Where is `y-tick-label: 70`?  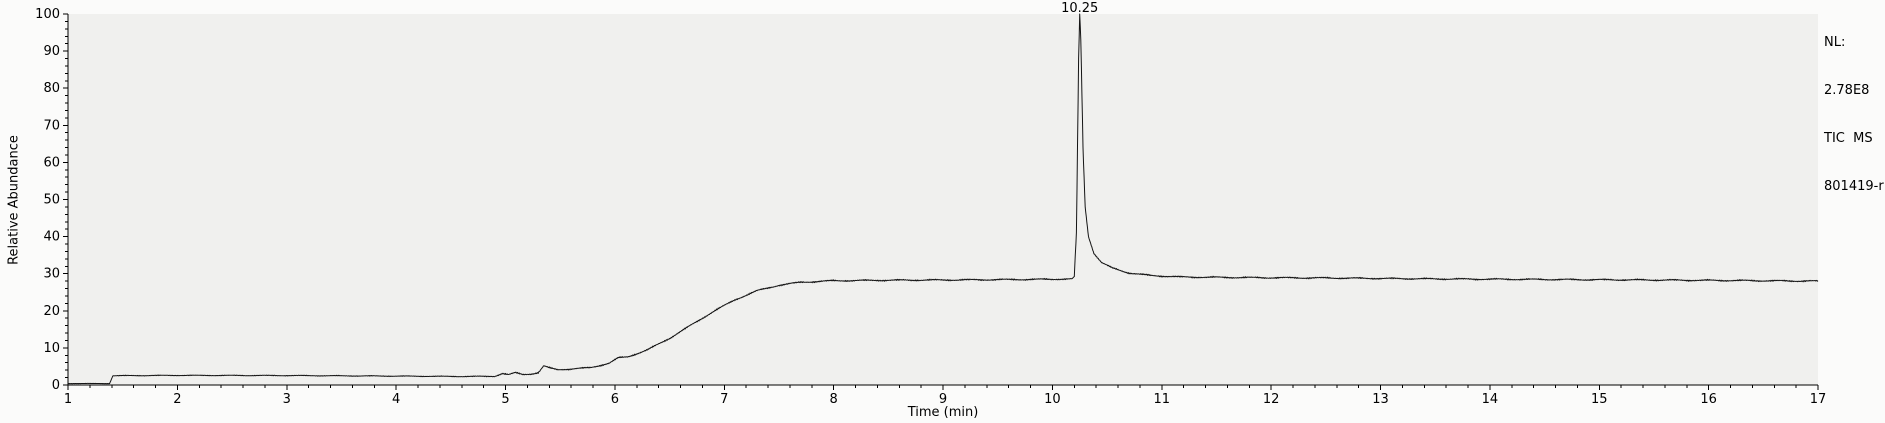 y-tick-label: 70 is located at coordinates (51, 125).